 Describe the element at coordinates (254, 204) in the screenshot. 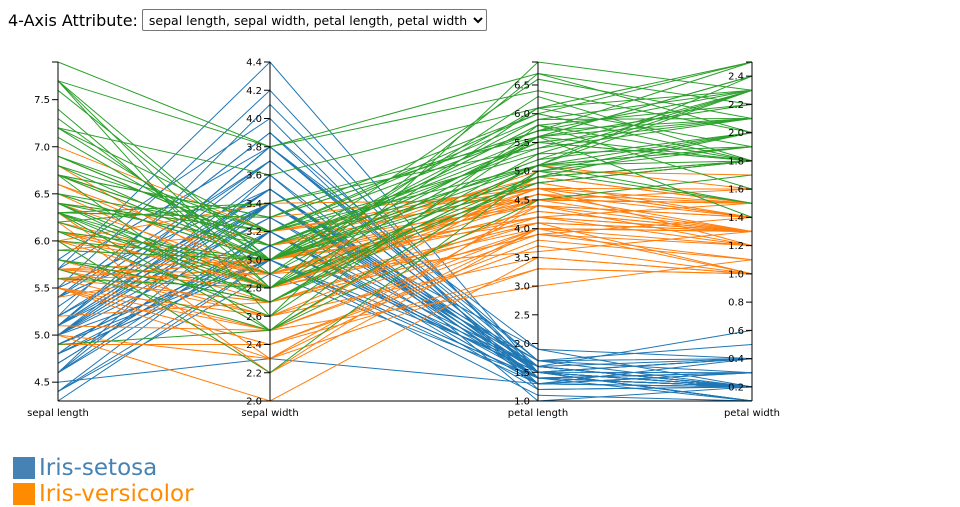

I see `tick-label: 3.4` at that location.